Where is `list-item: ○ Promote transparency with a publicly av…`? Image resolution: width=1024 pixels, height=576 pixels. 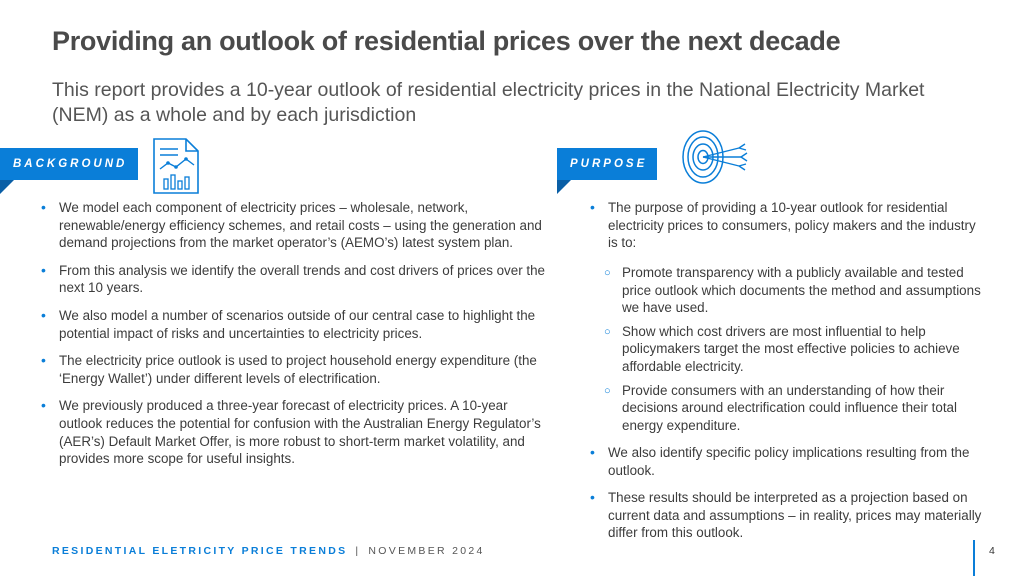 list-item: ○ Promote transparency with a publicly av… is located at coordinates (792, 290).